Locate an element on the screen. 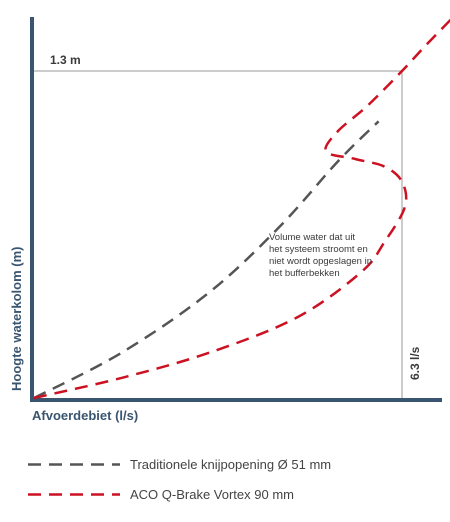 The image size is (450, 522). x-axis-title: Afvoerdebiet (l/s) is located at coordinates (85, 415).